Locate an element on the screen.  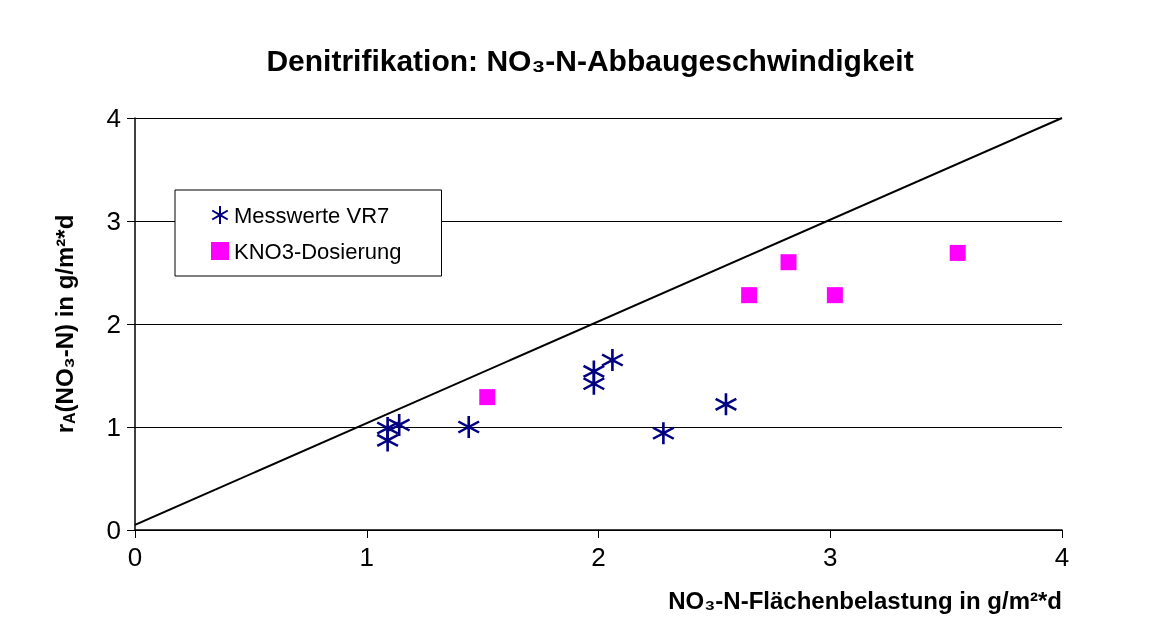
chart-title: Denitrifikation: NO₃-N-Abbaugeschwindigkeit is located at coordinates (590, 60).